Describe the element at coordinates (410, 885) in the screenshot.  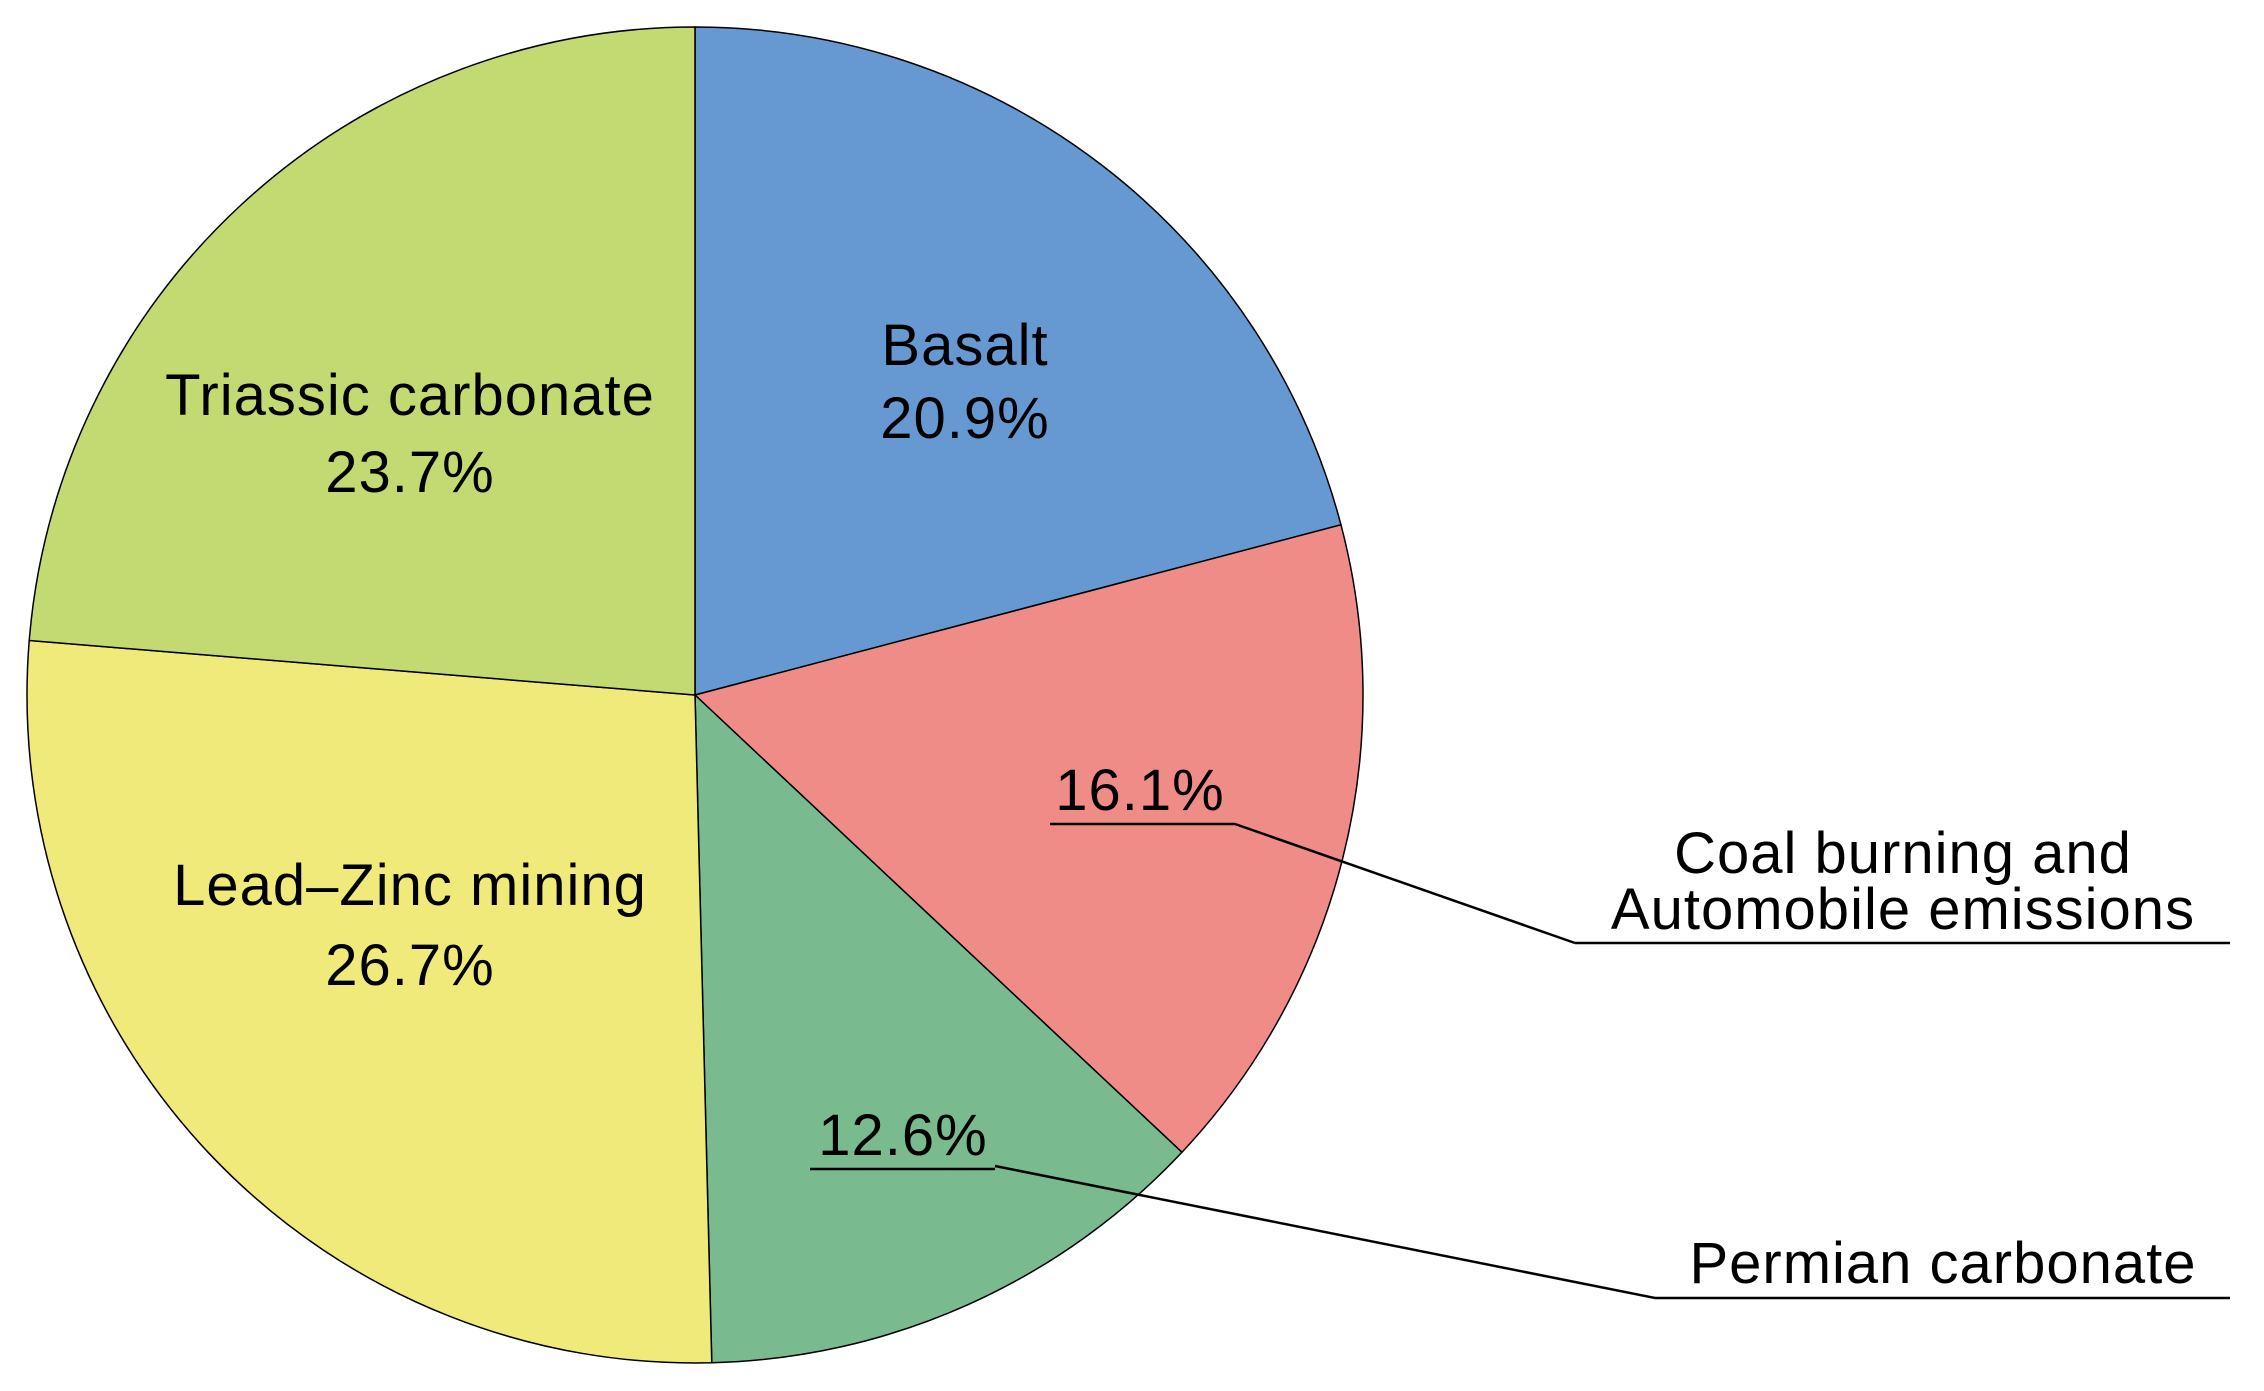
I see `slice-label-lead-zinc-mining: Lead–Zinc mining` at that location.